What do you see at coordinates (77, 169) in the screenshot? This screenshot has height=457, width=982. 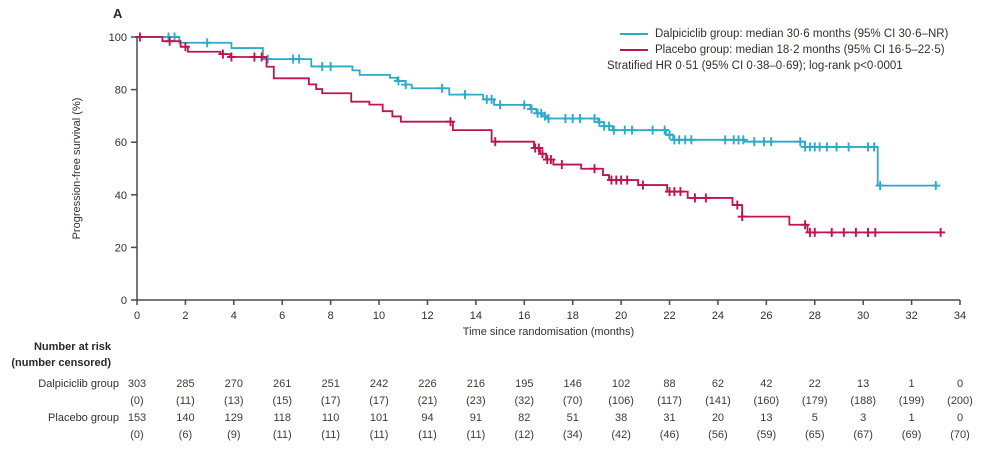 I see `y-axis-title: Progression-free survival (%)` at bounding box center [77, 169].